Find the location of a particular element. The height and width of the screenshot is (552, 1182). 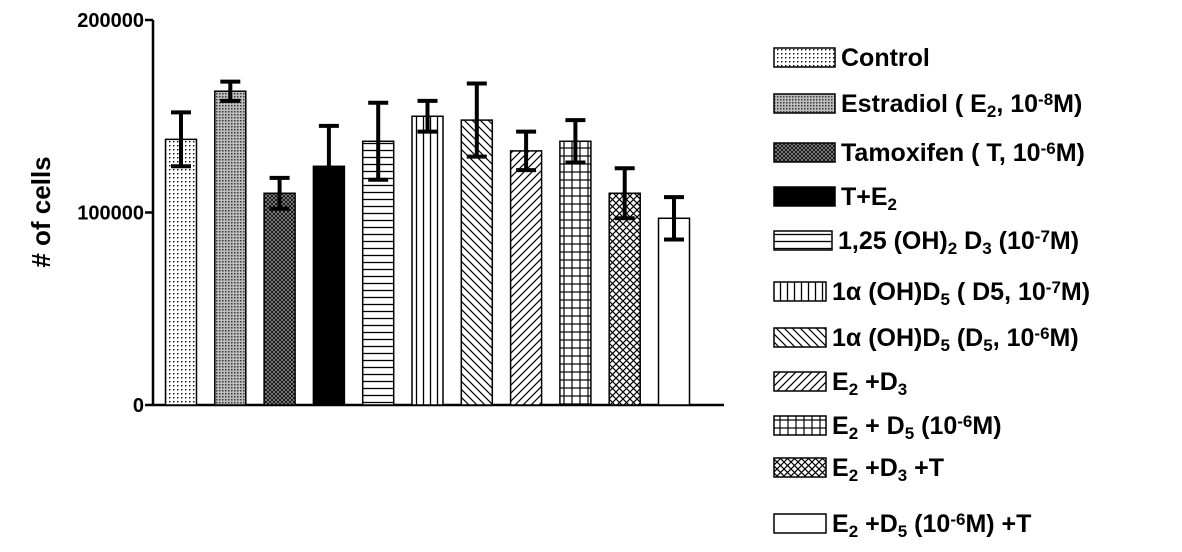

legend-item: 1α (OH)D5 (D5, 10-6M) is located at coordinates (926, 339).